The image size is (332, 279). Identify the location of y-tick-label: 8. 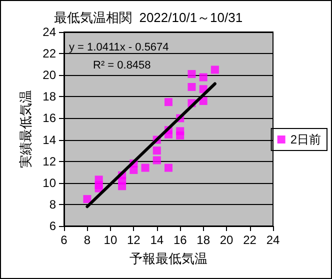
(52, 204).